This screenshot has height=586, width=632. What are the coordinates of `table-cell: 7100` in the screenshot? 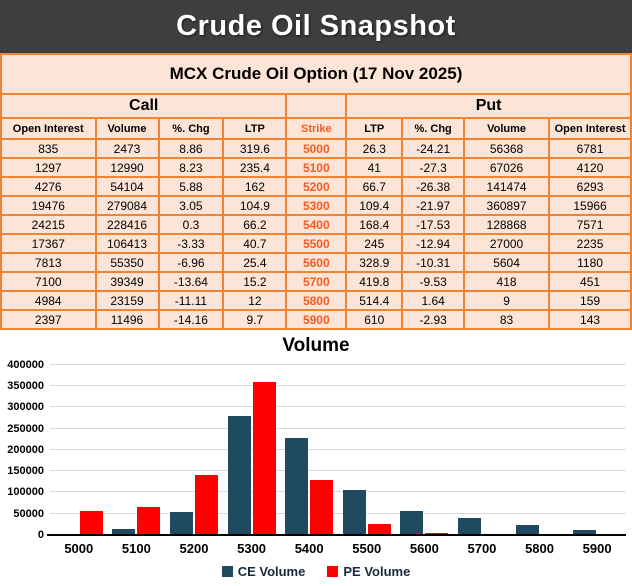 It's located at (48, 281).